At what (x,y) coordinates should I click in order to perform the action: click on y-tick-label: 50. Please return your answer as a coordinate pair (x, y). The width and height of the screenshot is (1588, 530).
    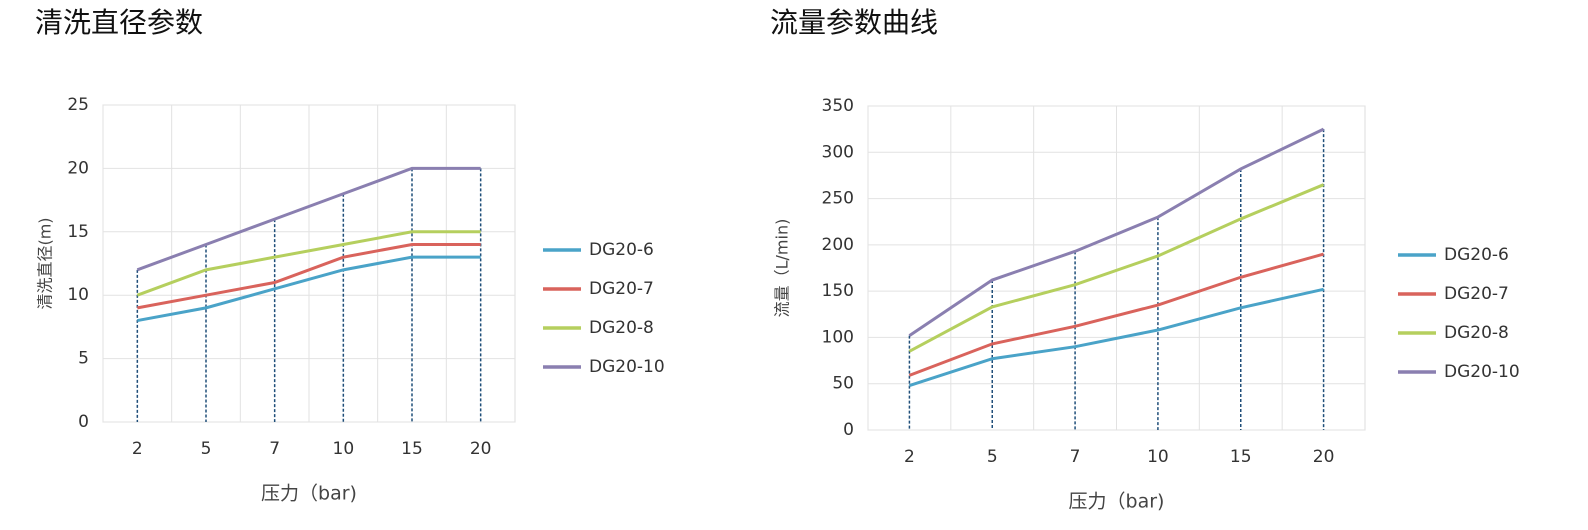
    Looking at the image, I should click on (843, 384).